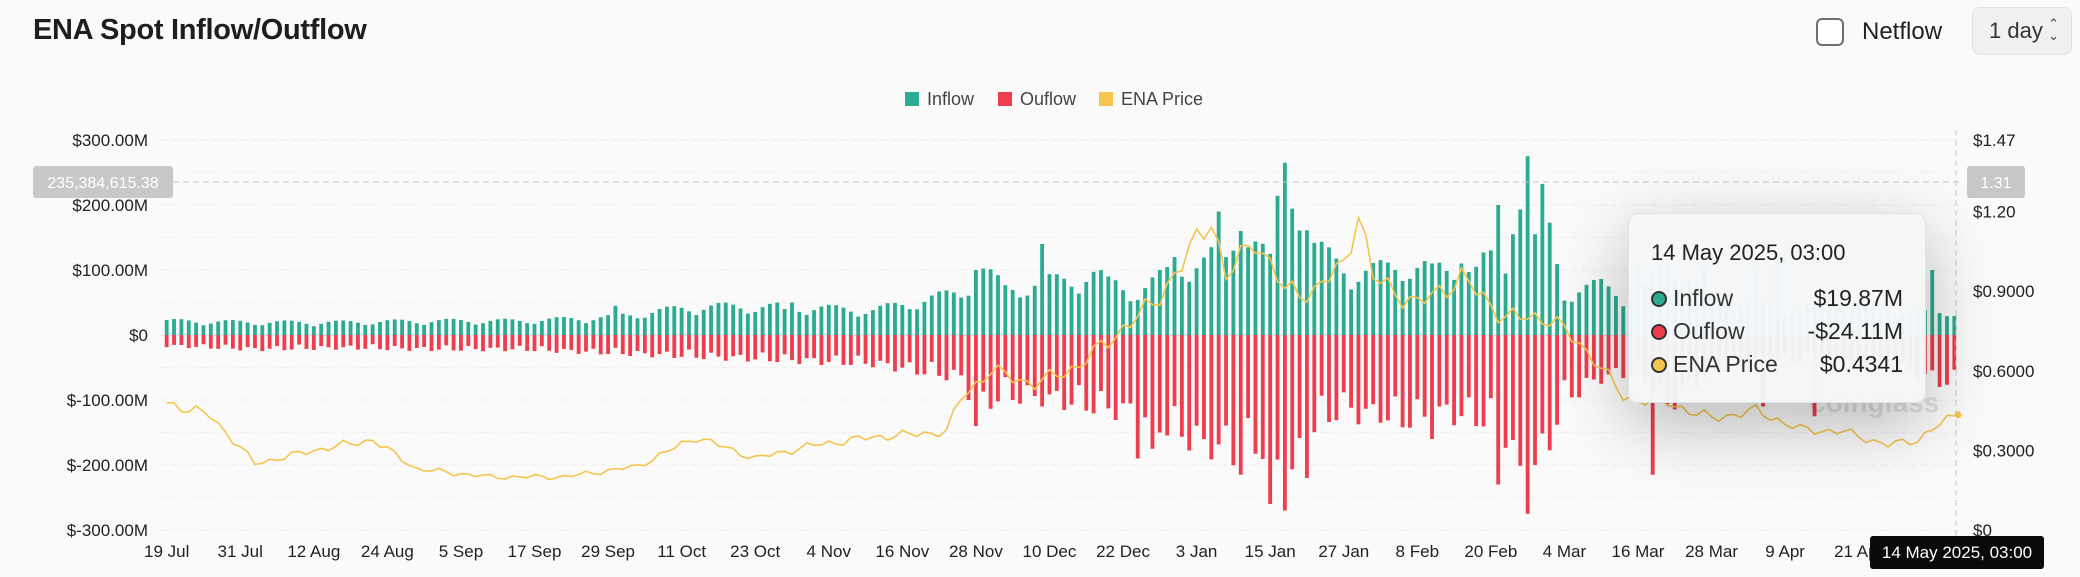 The height and width of the screenshot is (577, 2080). What do you see at coordinates (1982, 530) in the screenshot?
I see `y-right-tick-label: $0` at bounding box center [1982, 530].